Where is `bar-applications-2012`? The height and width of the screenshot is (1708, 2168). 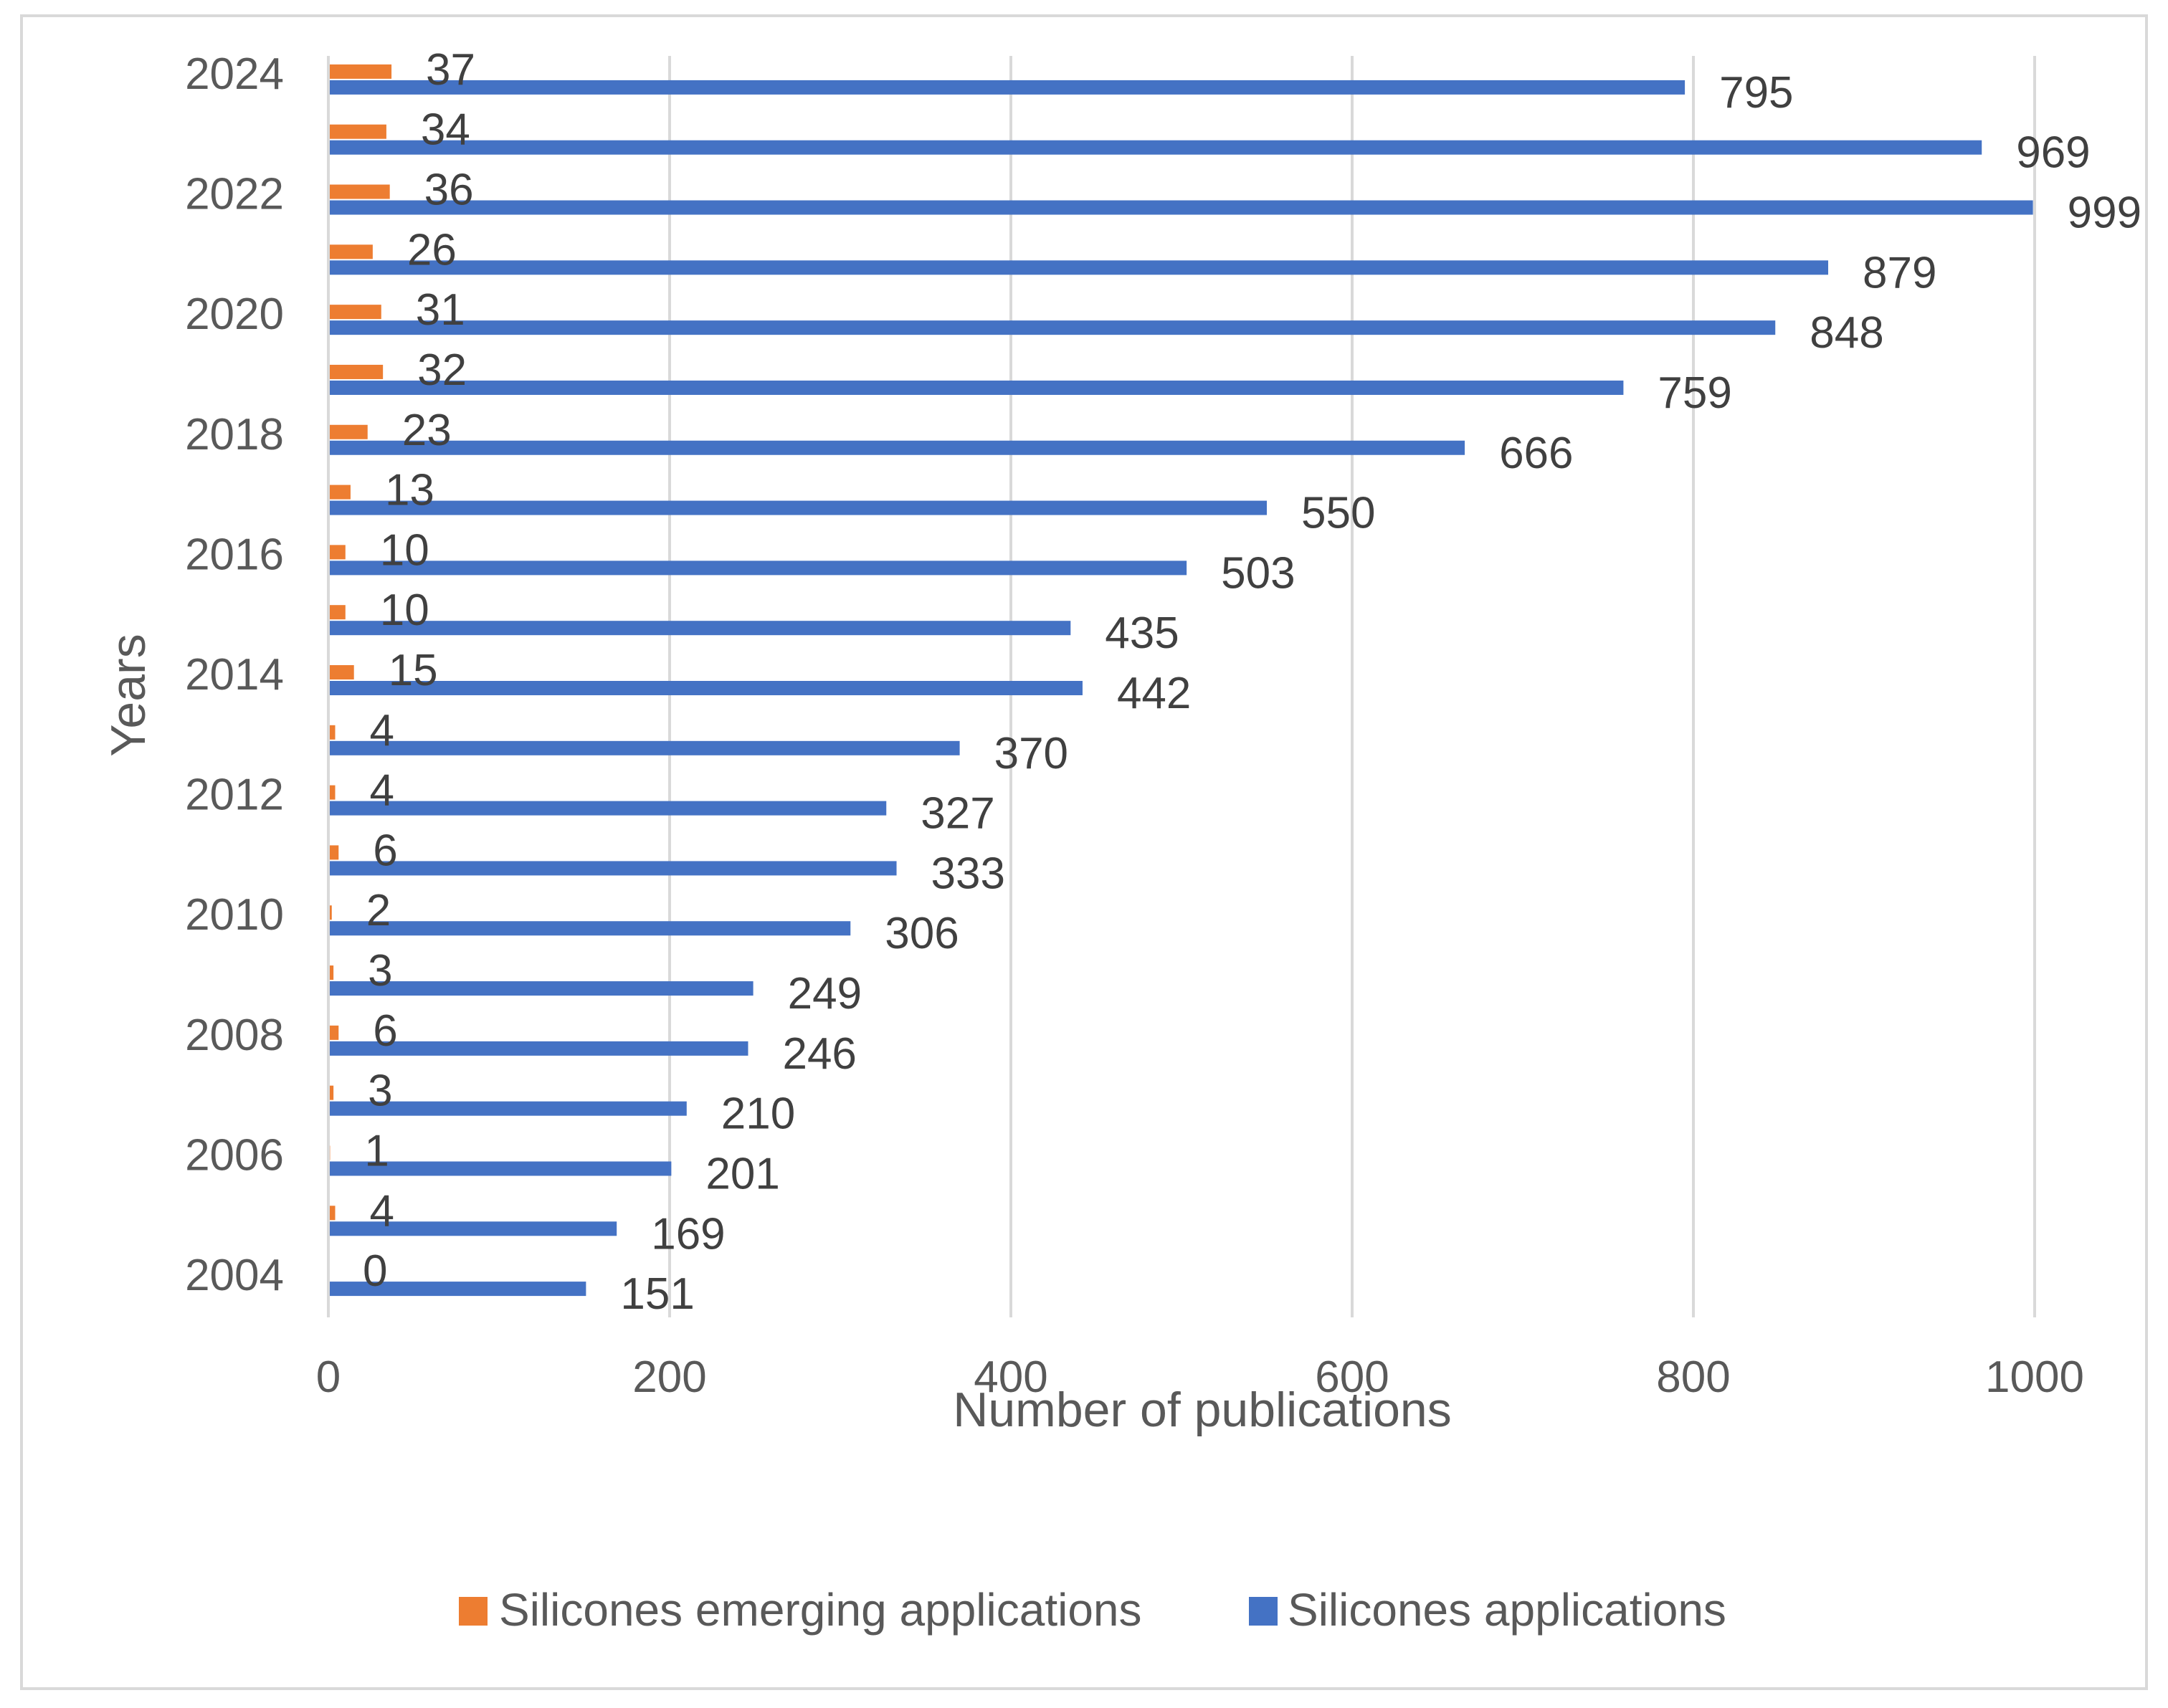
bar-applications-2012 is located at coordinates (607, 808).